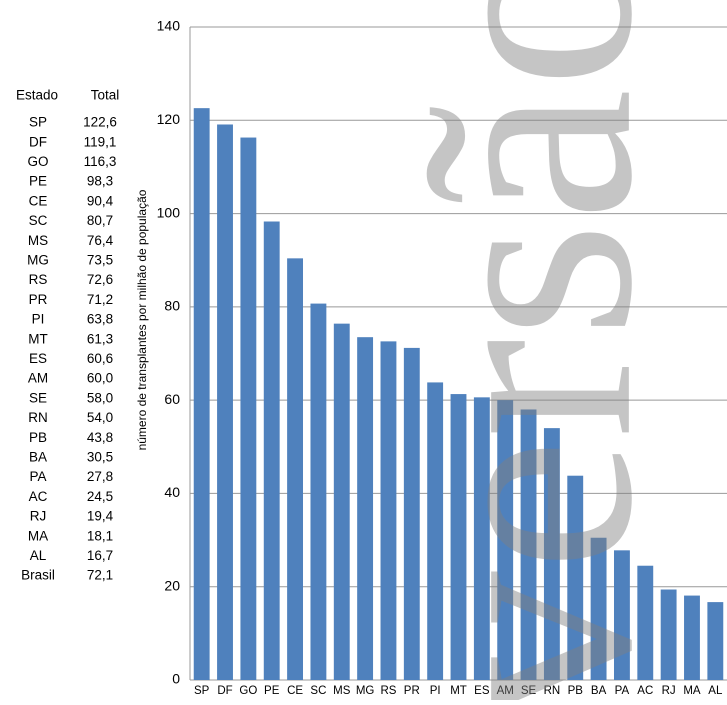  I want to click on table-cell: 27,8, so click(100, 476).